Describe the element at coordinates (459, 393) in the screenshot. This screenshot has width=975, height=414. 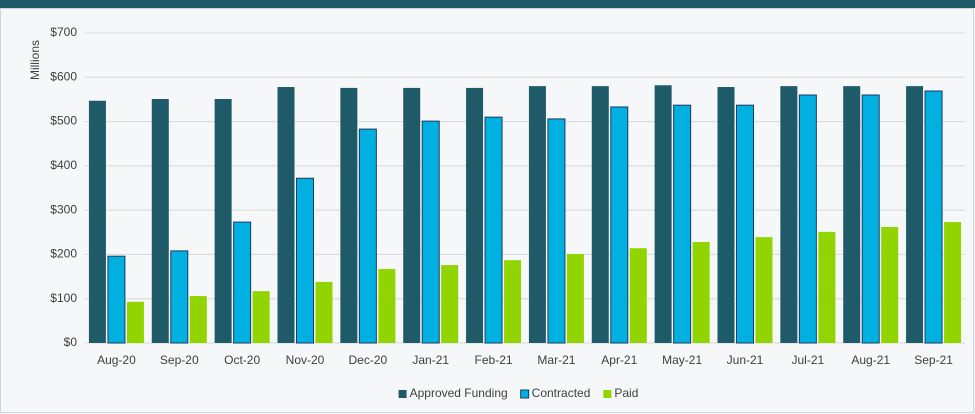
I see `legend-label: Approved Funding` at that location.